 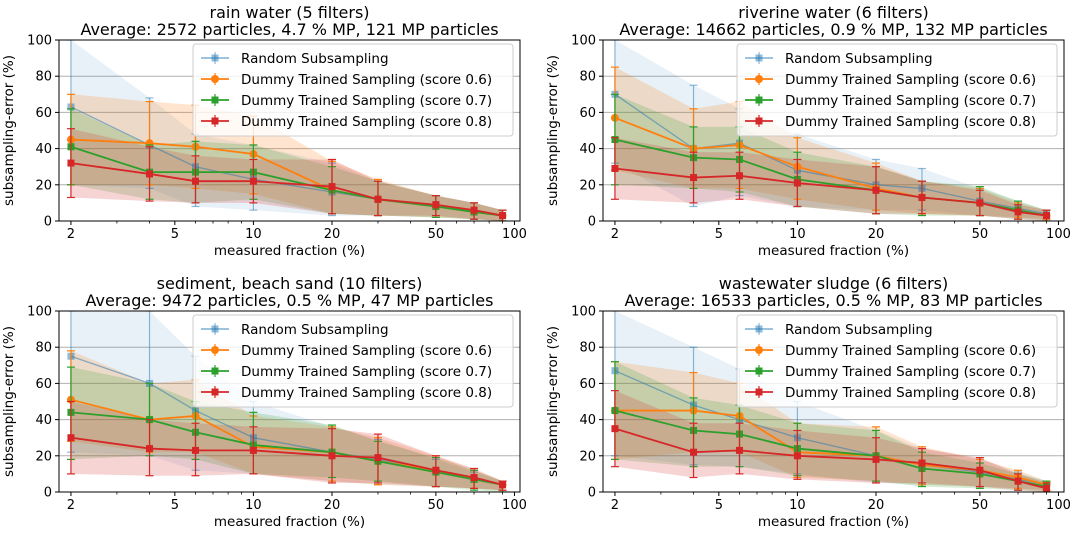 I want to click on legend-label: Random Subsampling, so click(x=315, y=330).